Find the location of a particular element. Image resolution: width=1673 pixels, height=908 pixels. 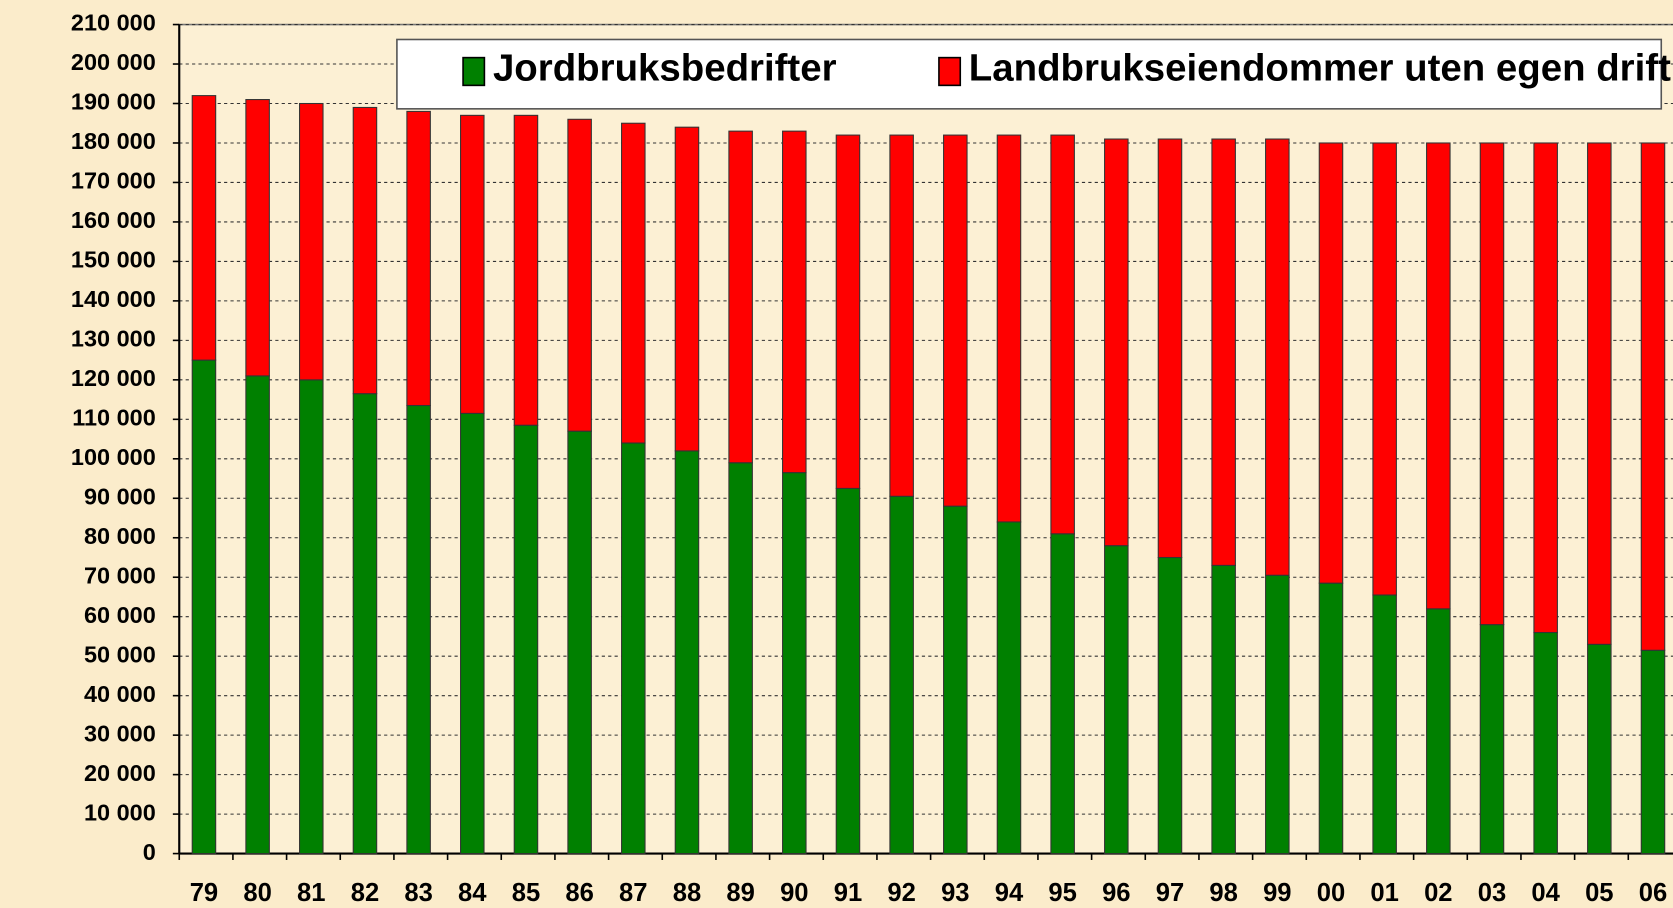

x-tick-label: 80 is located at coordinates (257, 893).